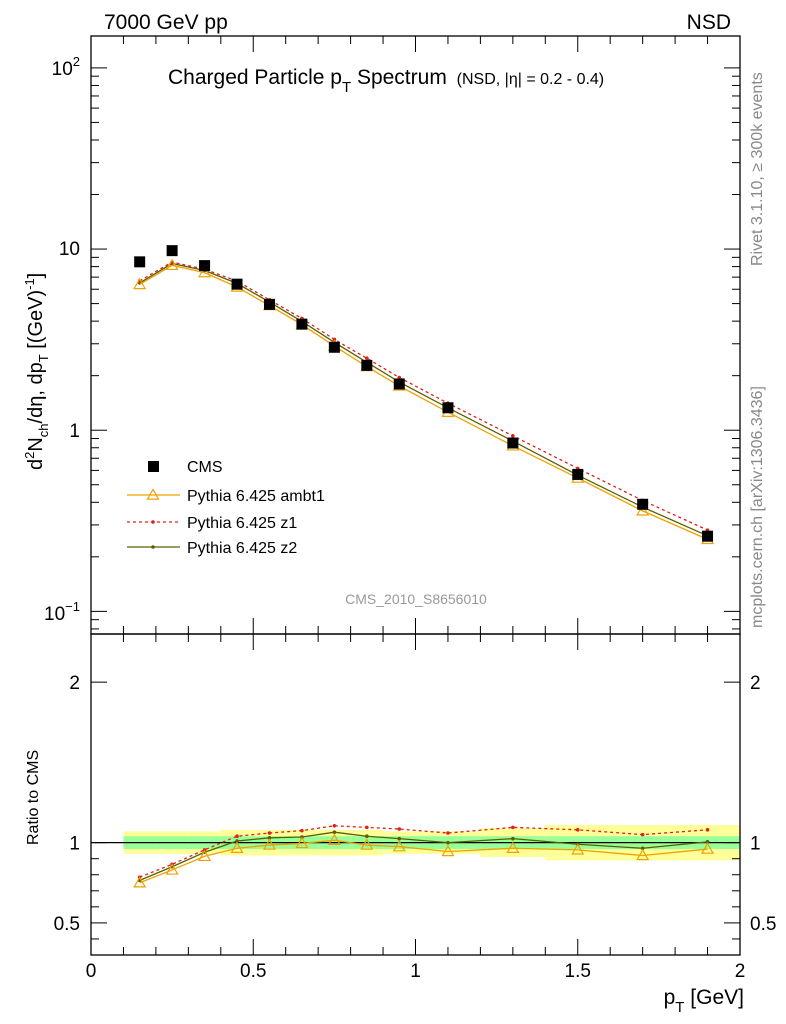 The width and height of the screenshot is (786, 1024). Describe the element at coordinates (242, 548) in the screenshot. I see `legend-label-pythia-6-425-z2: Pythia 6.425 z2` at that location.